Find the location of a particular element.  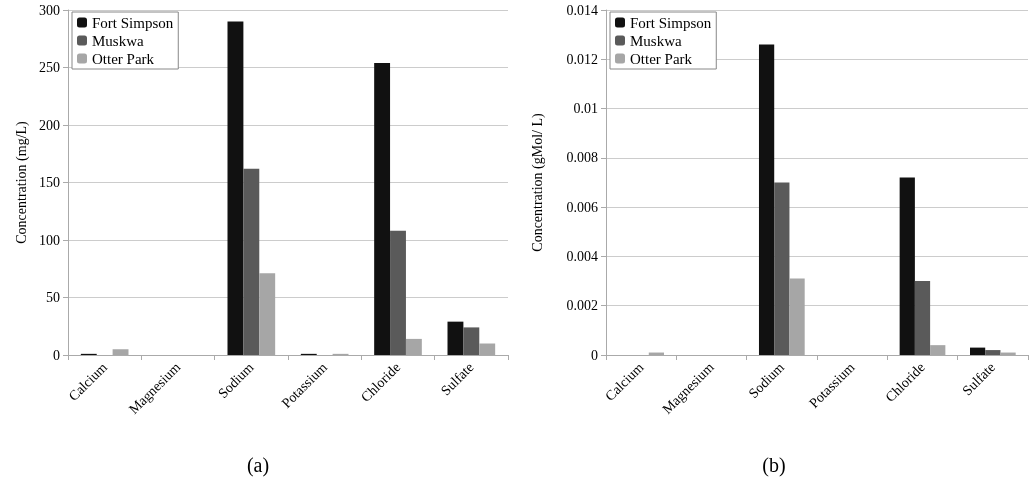

y-tick-label: 100 is located at coordinates (49, 240).